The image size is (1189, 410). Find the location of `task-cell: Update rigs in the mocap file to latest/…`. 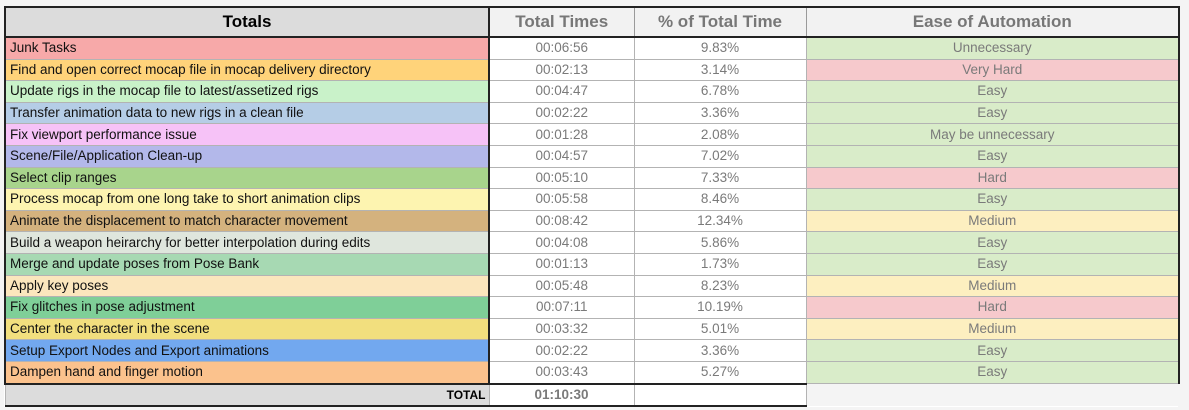

task-cell: Update rigs in the mocap file to latest/… is located at coordinates (247, 91).